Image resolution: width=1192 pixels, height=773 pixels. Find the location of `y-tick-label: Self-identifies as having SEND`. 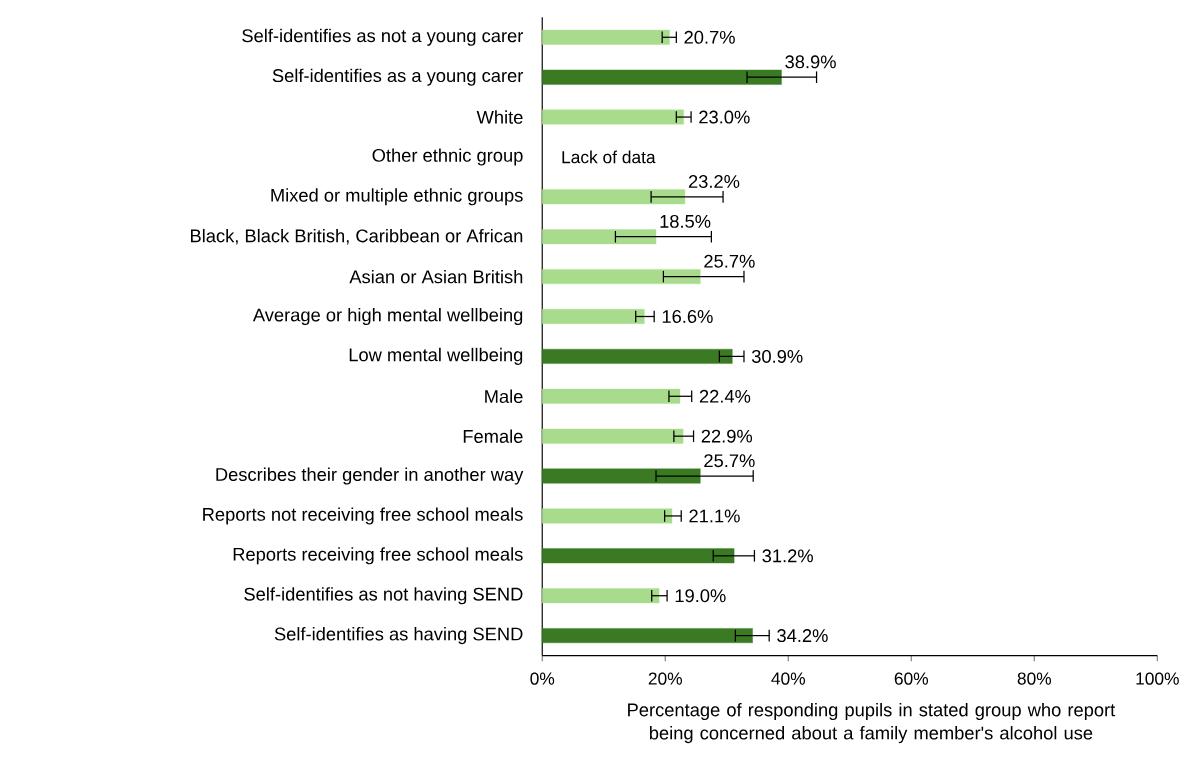

y-tick-label: Self-identifies as having SEND is located at coordinates (398, 635).